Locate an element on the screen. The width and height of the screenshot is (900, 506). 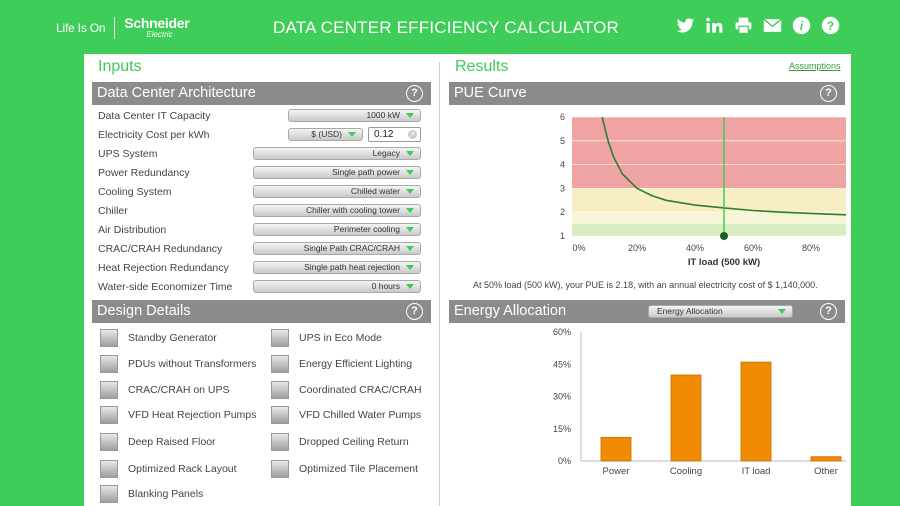
checkbox-dropped-ceiling: Dropped Ceiling Return is located at coordinates (340, 442).